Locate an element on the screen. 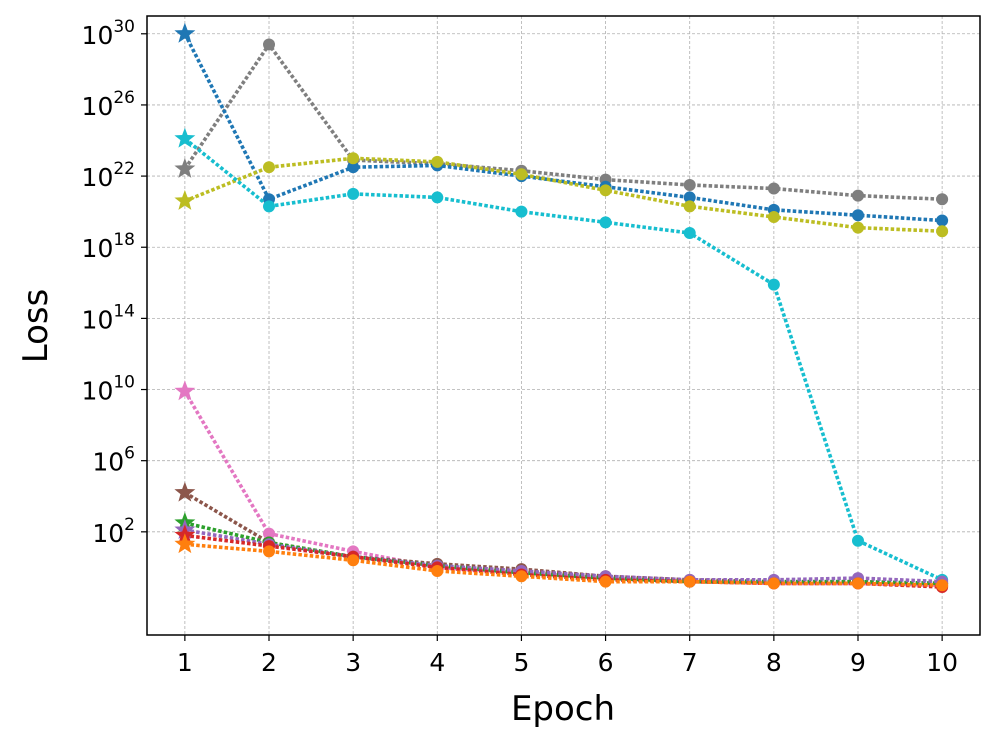 Image resolution: width=998 pixels, height=744 pixels. y-axis-title: Loss is located at coordinates (36, 326).